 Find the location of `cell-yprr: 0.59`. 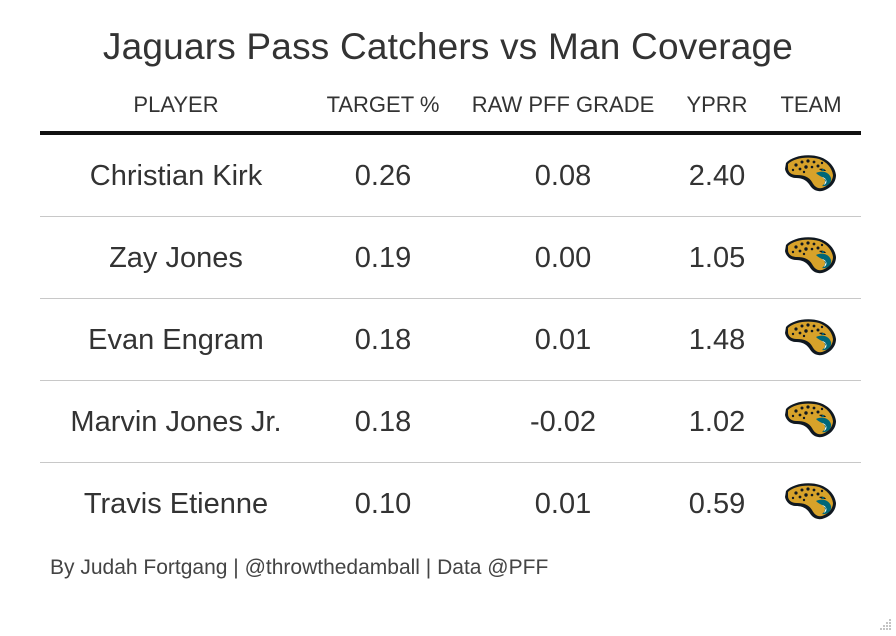

cell-yprr: 0.59 is located at coordinates (717, 504).